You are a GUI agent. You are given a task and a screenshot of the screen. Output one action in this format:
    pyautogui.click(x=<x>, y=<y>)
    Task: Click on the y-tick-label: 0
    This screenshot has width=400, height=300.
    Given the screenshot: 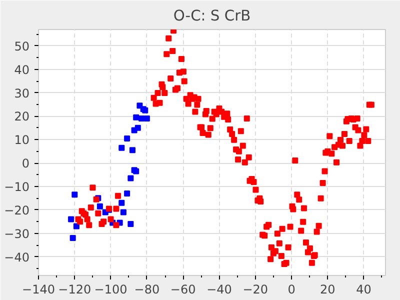 What is the action you would take?
    pyautogui.click(x=26, y=163)
    